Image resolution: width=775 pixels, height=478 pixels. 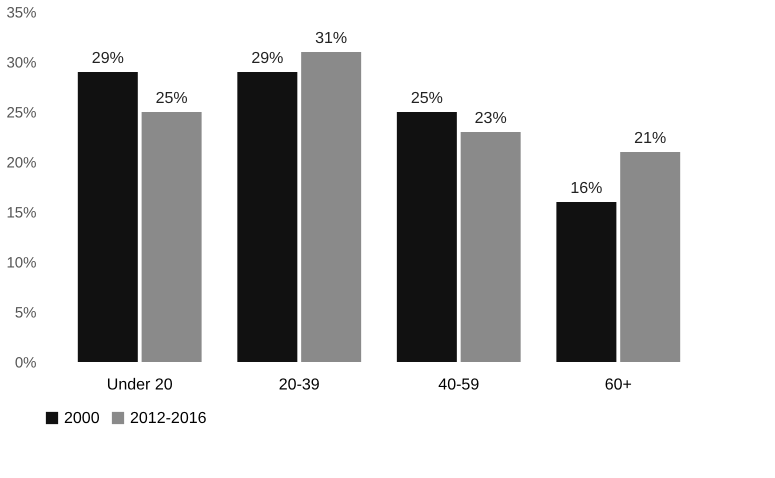 I want to click on x-tick-label: Under 20, so click(x=139, y=385).